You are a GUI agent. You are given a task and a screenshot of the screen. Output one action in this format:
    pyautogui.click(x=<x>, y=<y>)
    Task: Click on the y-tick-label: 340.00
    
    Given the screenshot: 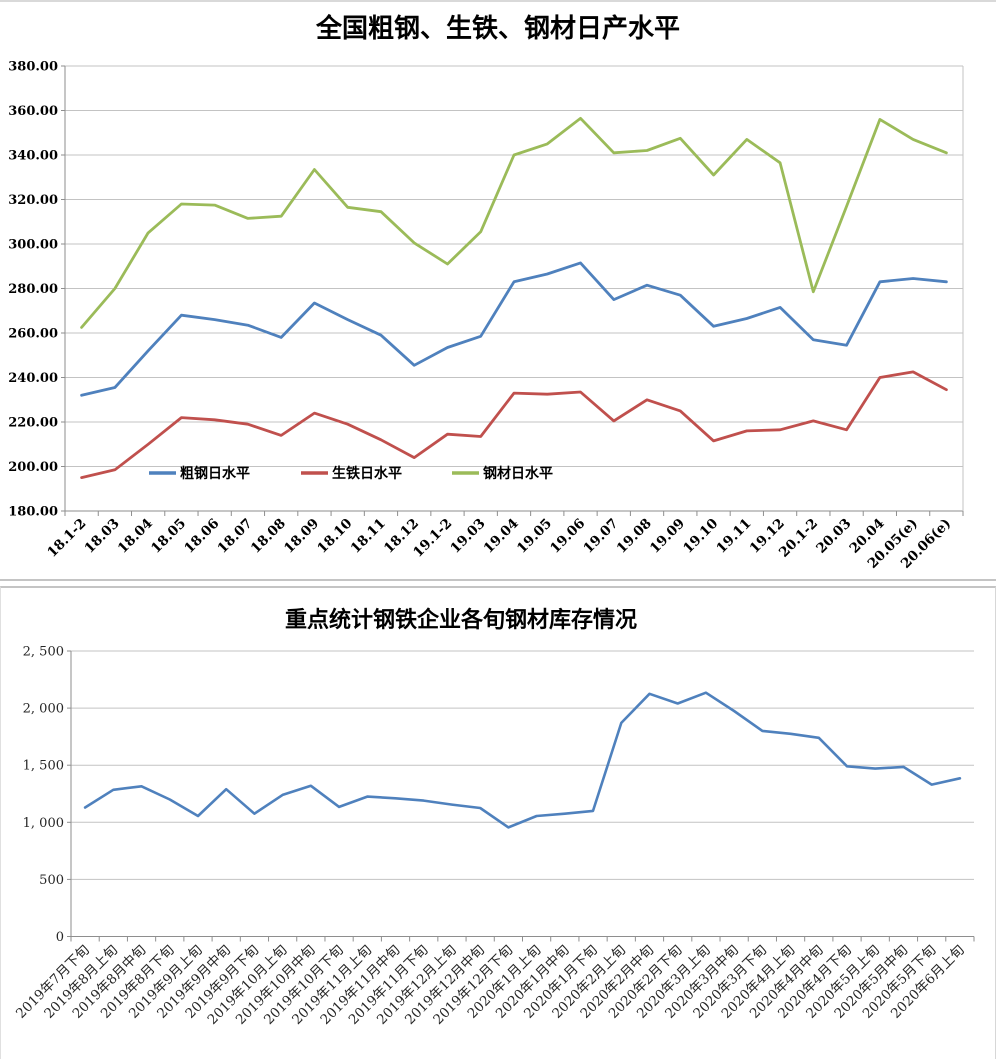 What is the action you would take?
    pyautogui.click(x=33, y=156)
    